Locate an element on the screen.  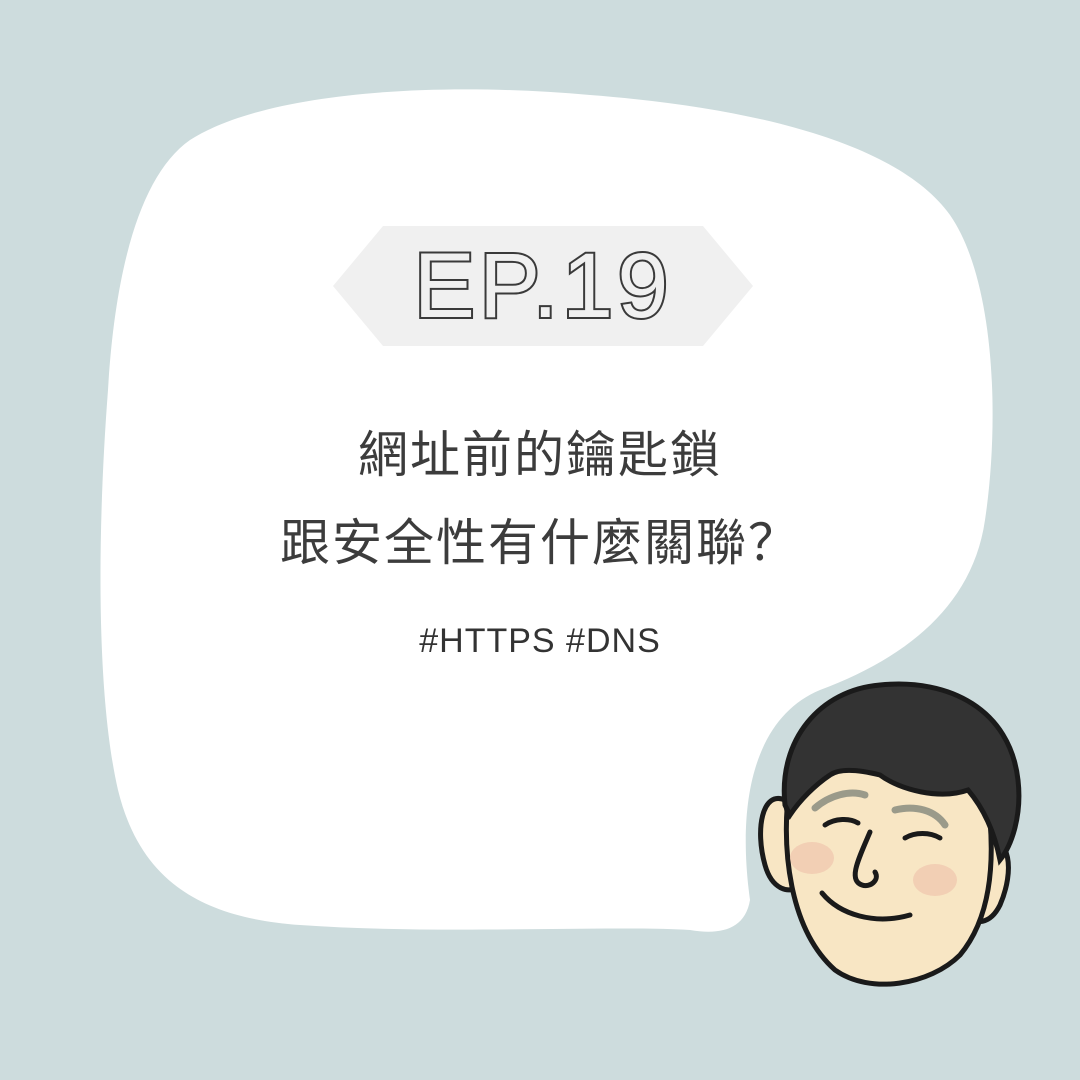
left-eye-icon is located at coordinates (841, 822).